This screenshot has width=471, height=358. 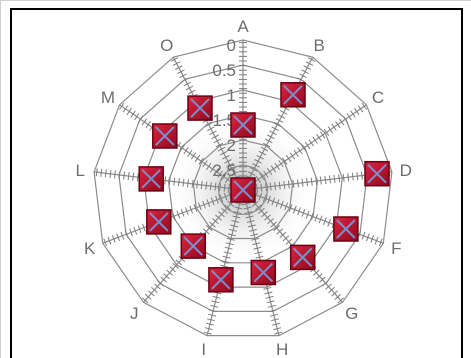 I want to click on spoke-I, so click(x=225, y=262).